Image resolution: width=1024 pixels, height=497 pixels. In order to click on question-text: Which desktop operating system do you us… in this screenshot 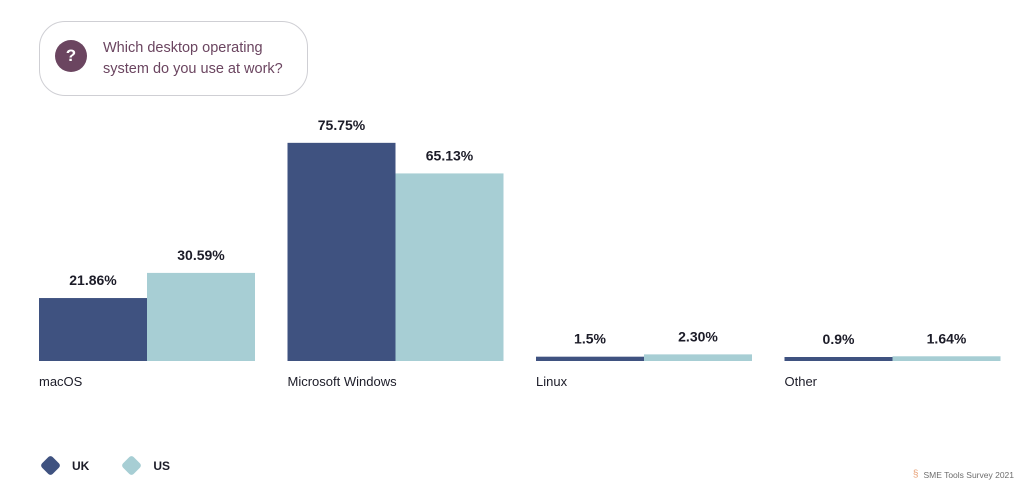, I will do `click(193, 58)`.